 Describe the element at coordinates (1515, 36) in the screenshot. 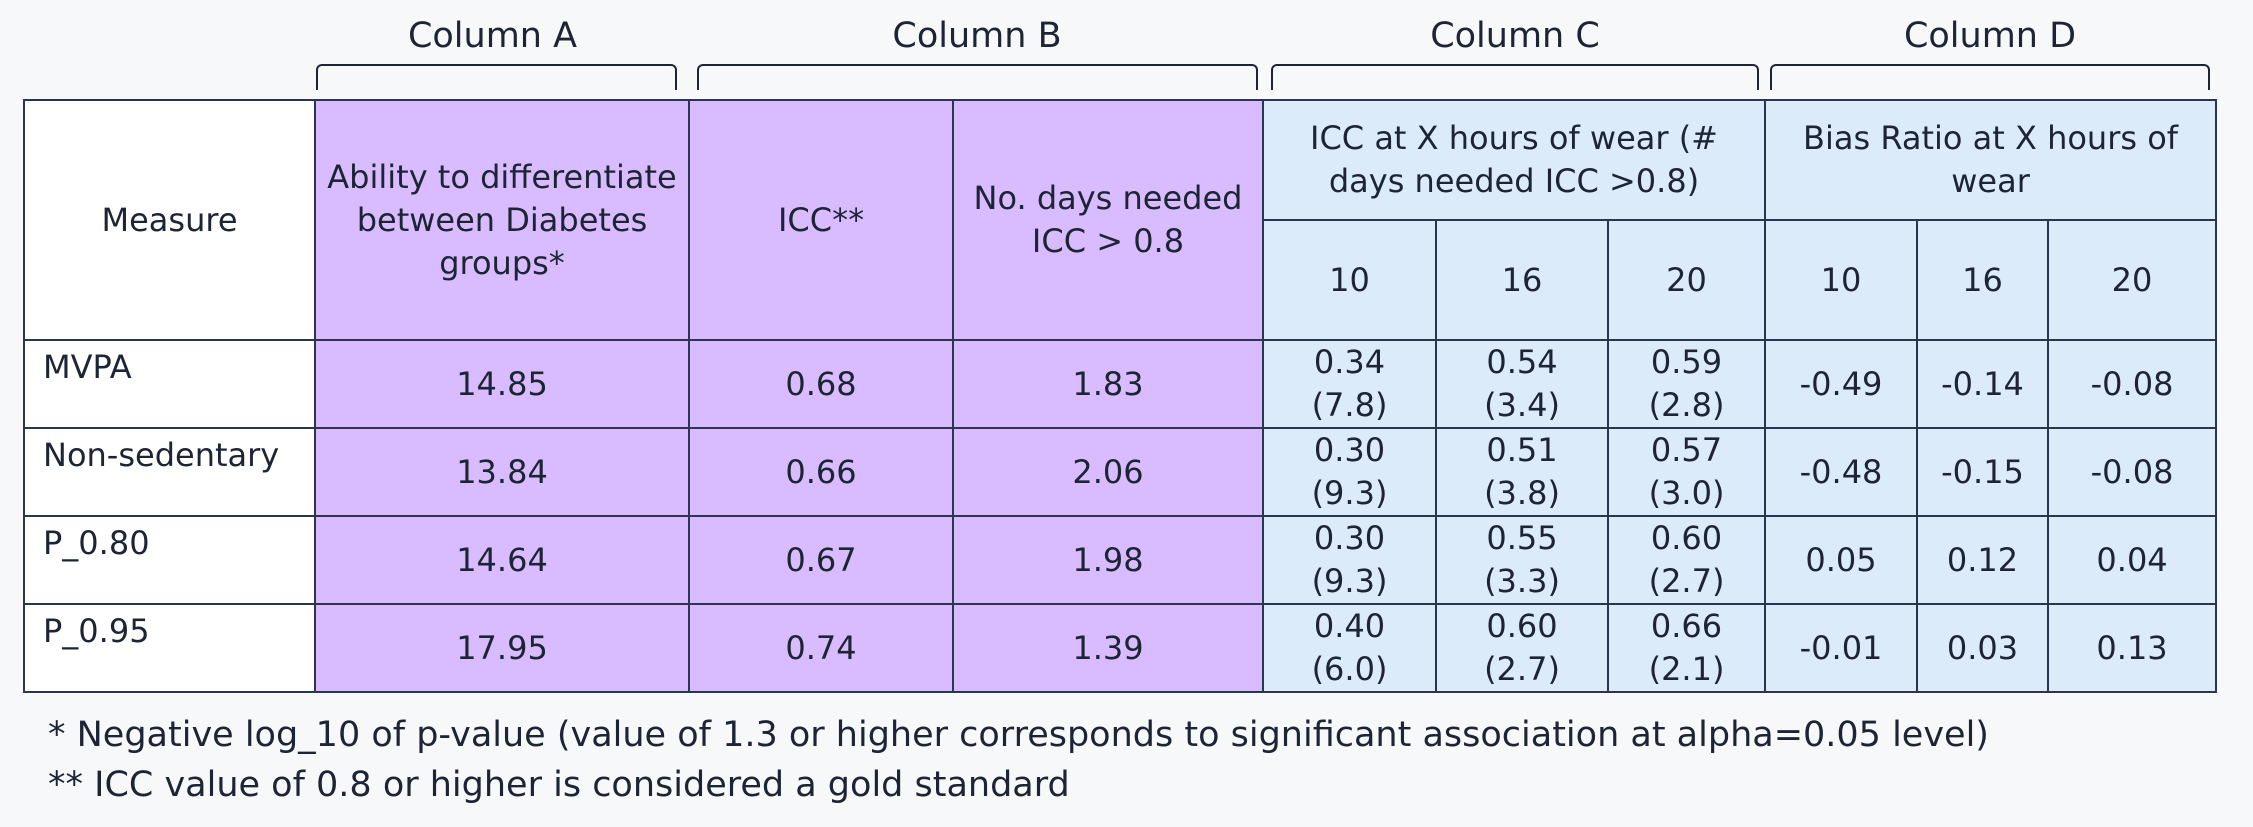

I see `column-c-heading: Column C` at that location.